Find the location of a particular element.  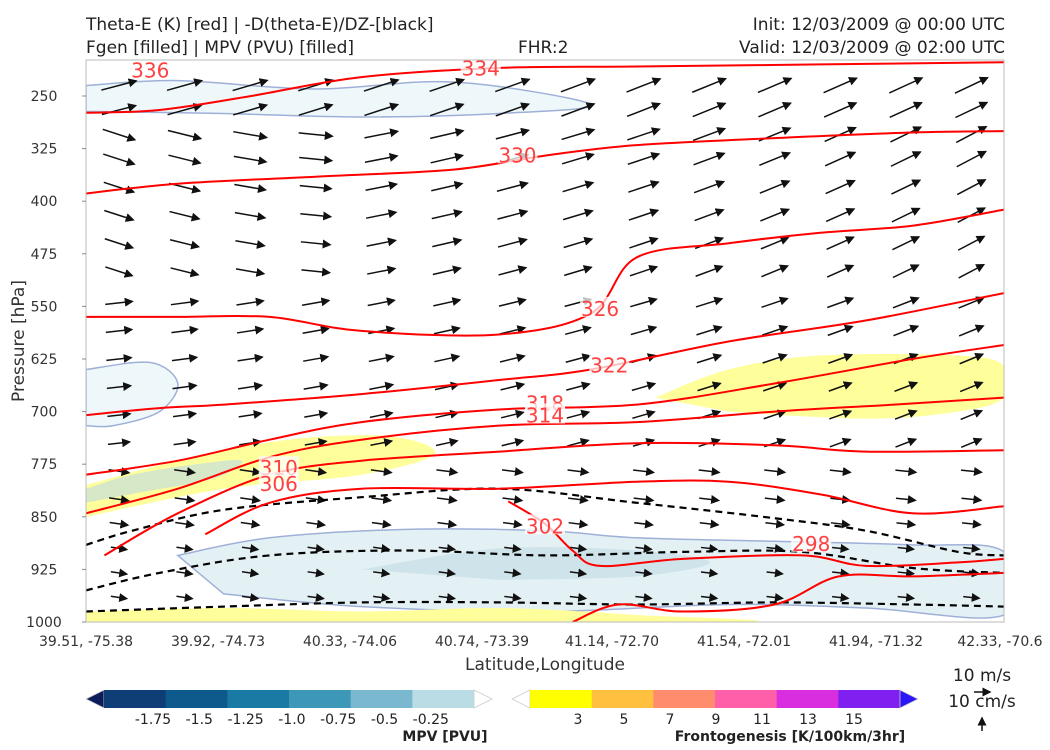

stability-contours is located at coordinates (545, 550).